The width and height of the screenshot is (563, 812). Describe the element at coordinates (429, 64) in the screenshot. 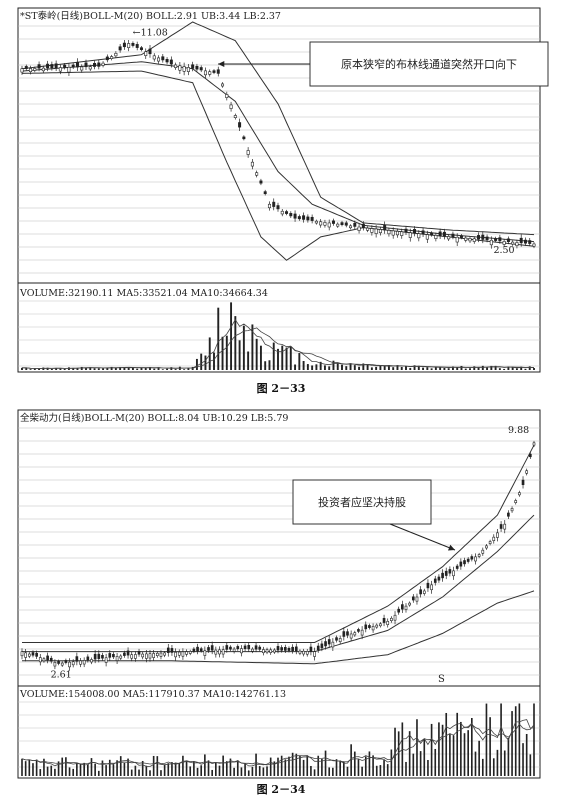

I see `callout-text: 原本狭窄的布林线通道突然开口向下` at that location.